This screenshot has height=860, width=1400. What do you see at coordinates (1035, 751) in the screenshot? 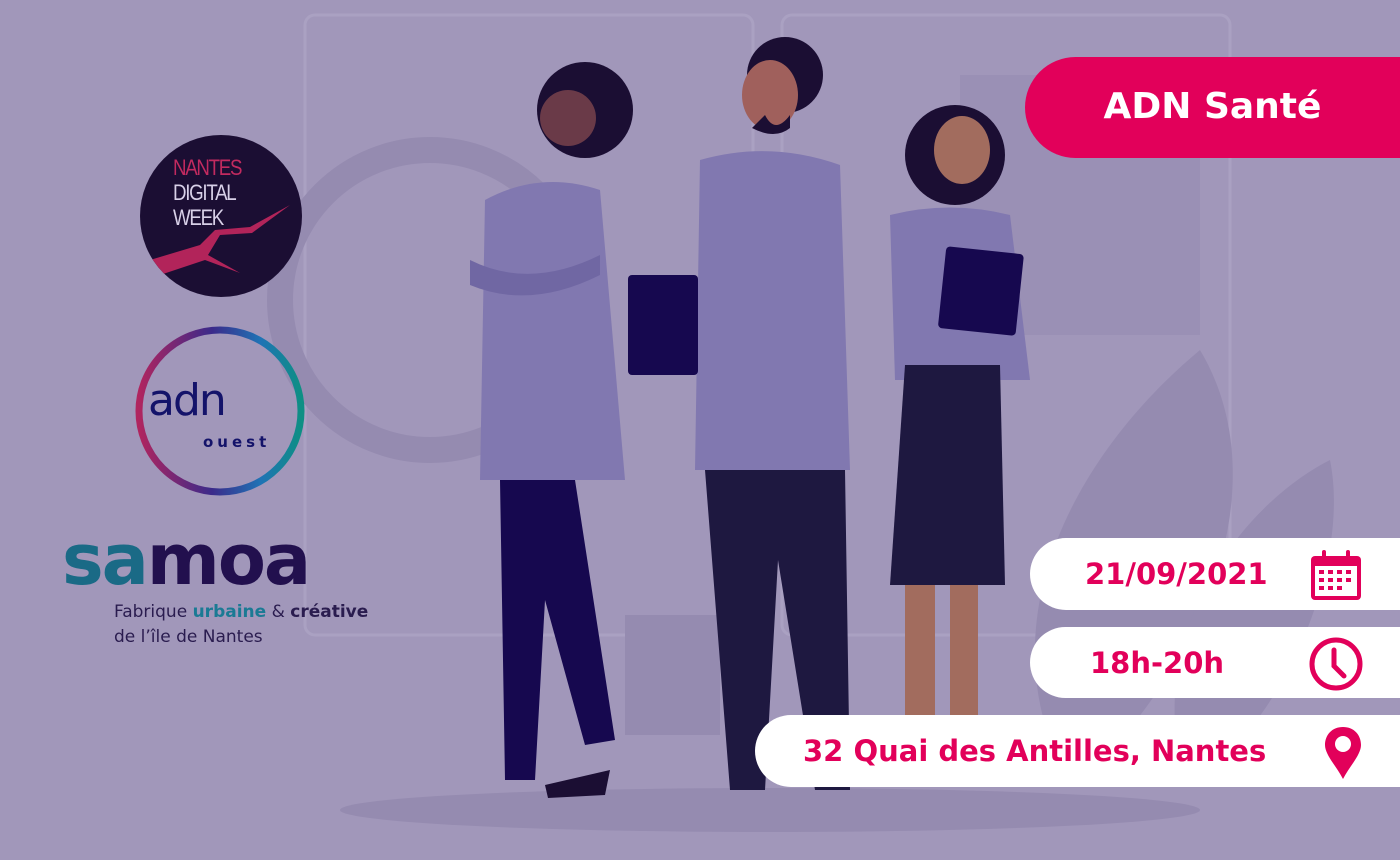
I see `event-address: 32 Quai des Antilles, Nantes` at bounding box center [1035, 751].